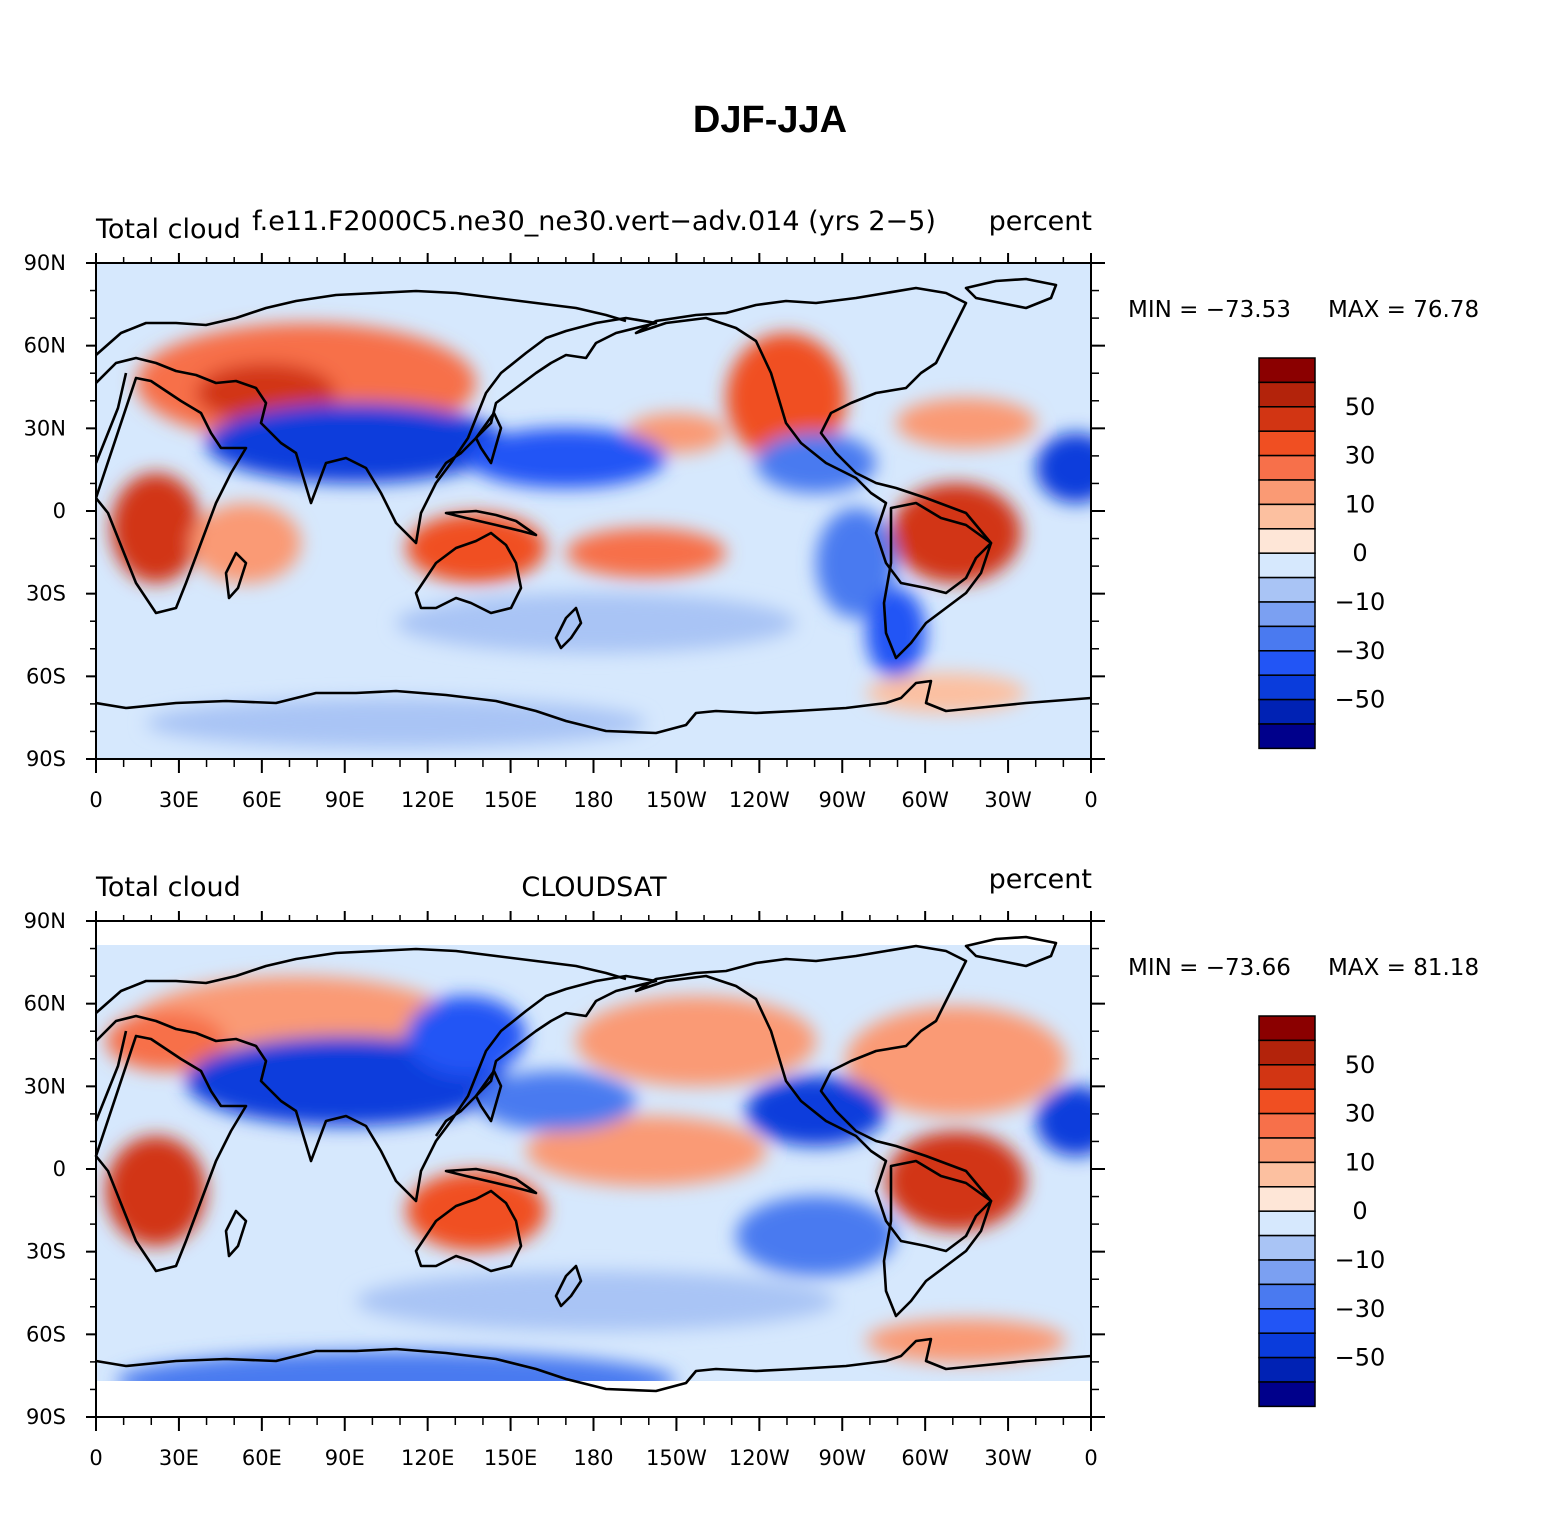 This screenshot has width=1541, height=1538. What do you see at coordinates (1403, 968) in the screenshot?
I see `max-value-label: MAX = 81.18` at bounding box center [1403, 968].